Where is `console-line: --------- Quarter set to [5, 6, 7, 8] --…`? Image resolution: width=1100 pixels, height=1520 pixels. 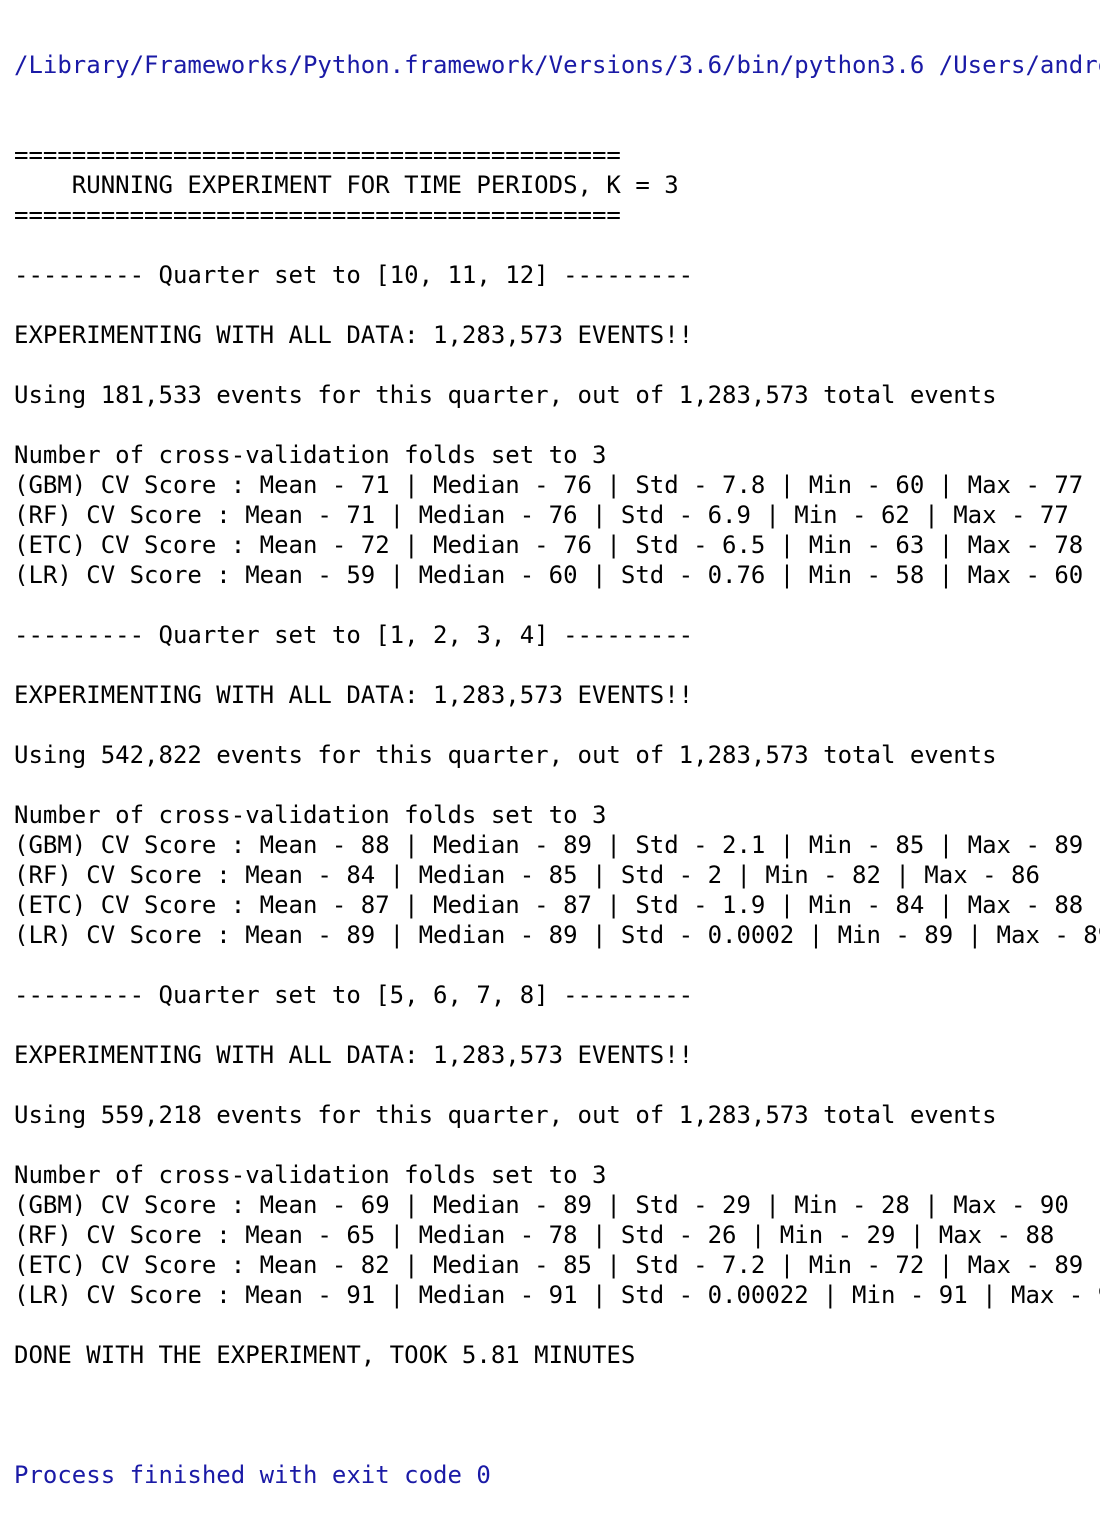
console-line: --------- Quarter set to [5, 6, 7, 8] --… is located at coordinates (354, 995).